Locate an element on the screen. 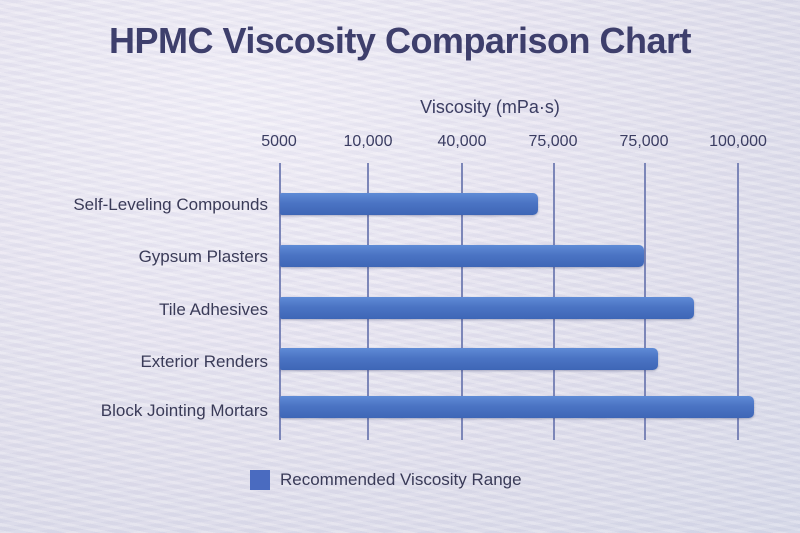 The image size is (800, 533). x-tick-label: 10,000 is located at coordinates (368, 141).